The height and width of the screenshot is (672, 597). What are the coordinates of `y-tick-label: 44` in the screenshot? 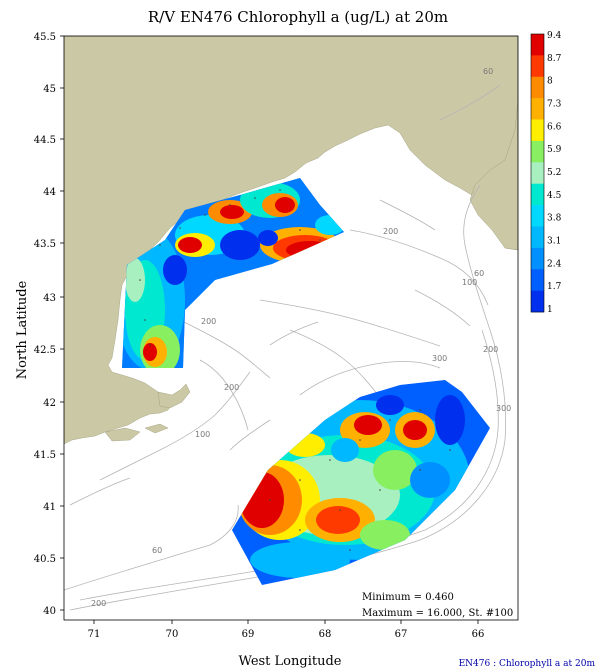 It's located at (49, 192).